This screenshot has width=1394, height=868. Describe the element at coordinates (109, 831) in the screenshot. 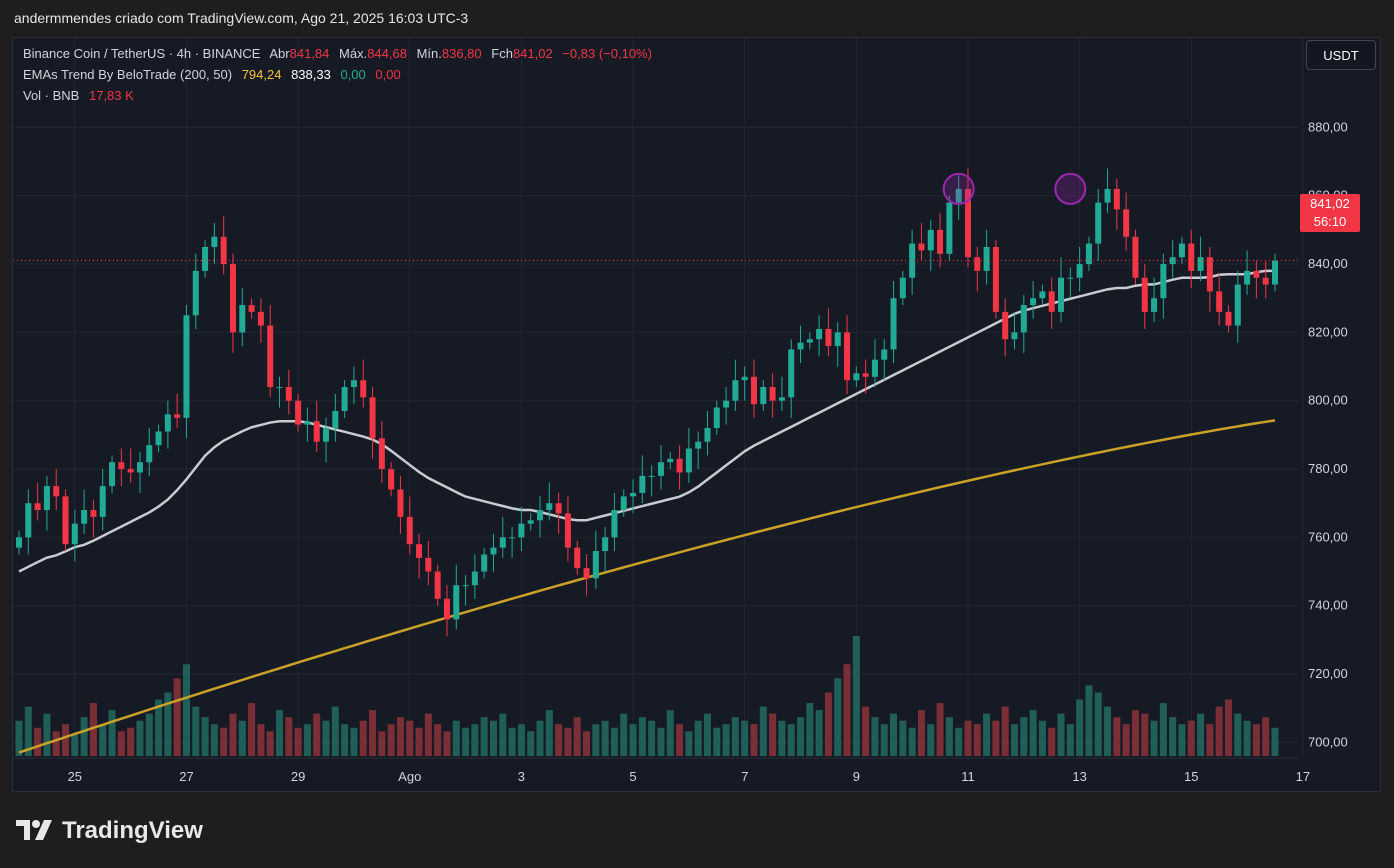

I see `tradingview-logo: TradingView` at that location.